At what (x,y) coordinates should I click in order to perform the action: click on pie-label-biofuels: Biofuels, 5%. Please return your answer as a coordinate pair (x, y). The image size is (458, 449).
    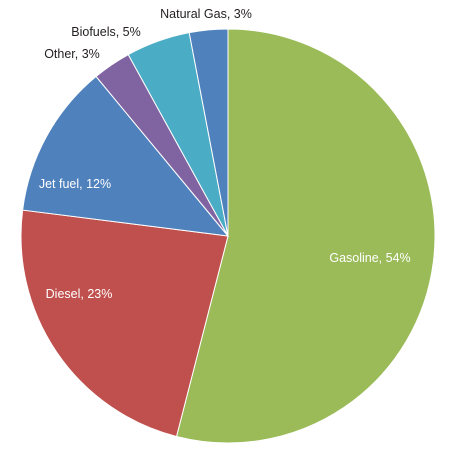
    Looking at the image, I should click on (105, 32).